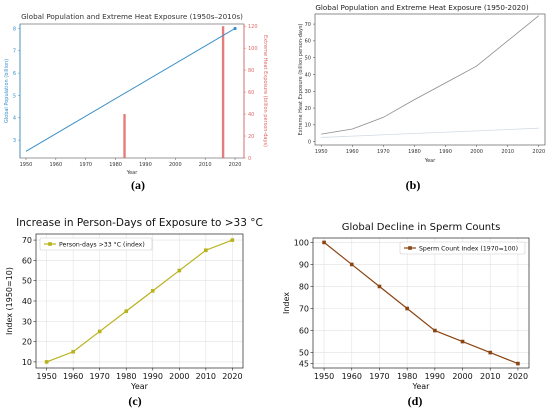  Describe the element at coordinates (430, 132) in the screenshot. I see `population-line` at that location.